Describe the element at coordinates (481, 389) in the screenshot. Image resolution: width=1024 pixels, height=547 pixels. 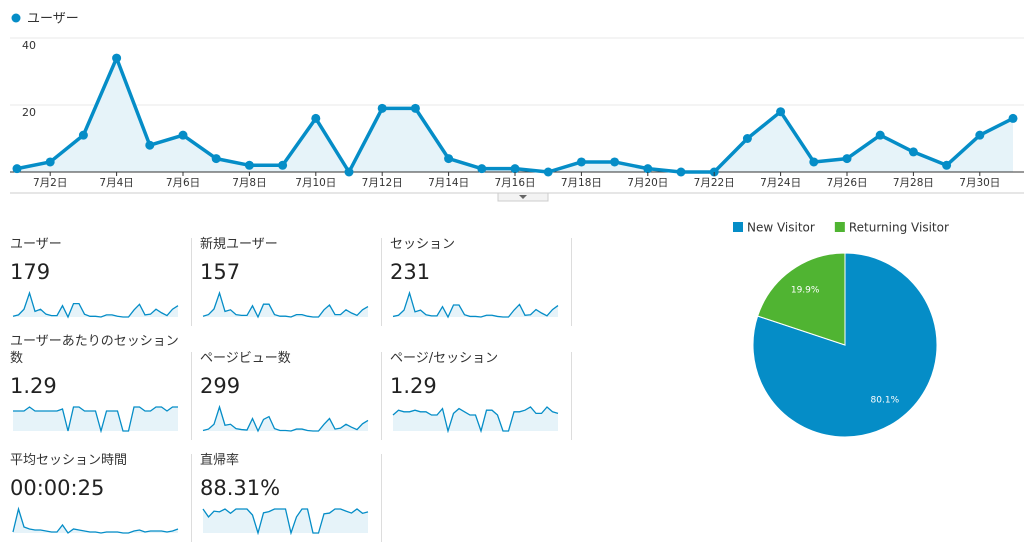
I see `metric-tile: ページ/セッション 1.29` at that location.